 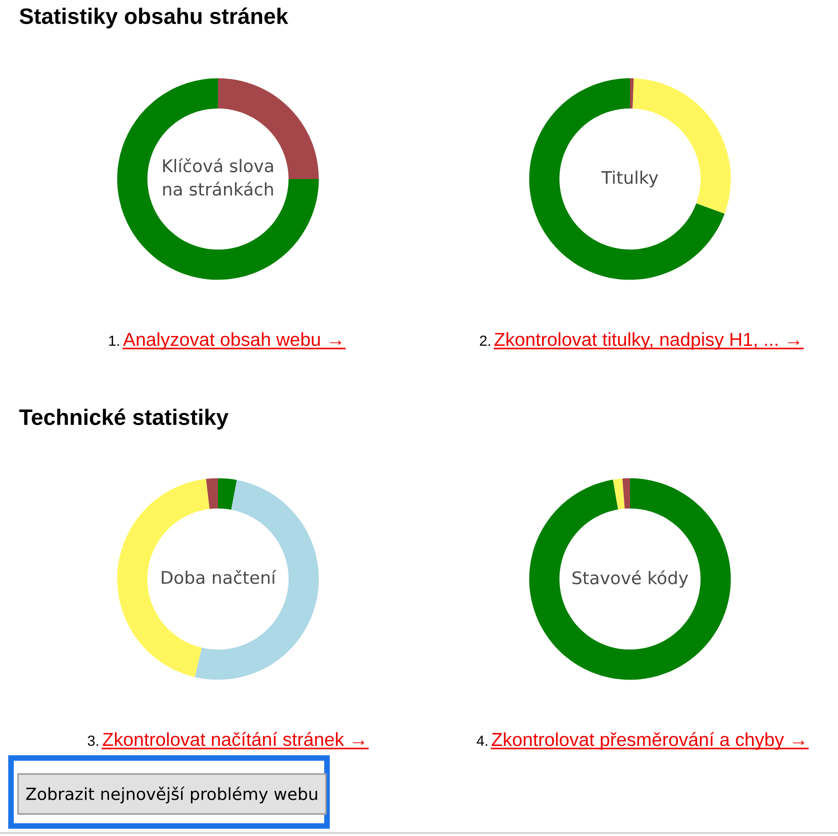 What do you see at coordinates (93, 741) in the screenshot?
I see `text: 3.` at bounding box center [93, 741].